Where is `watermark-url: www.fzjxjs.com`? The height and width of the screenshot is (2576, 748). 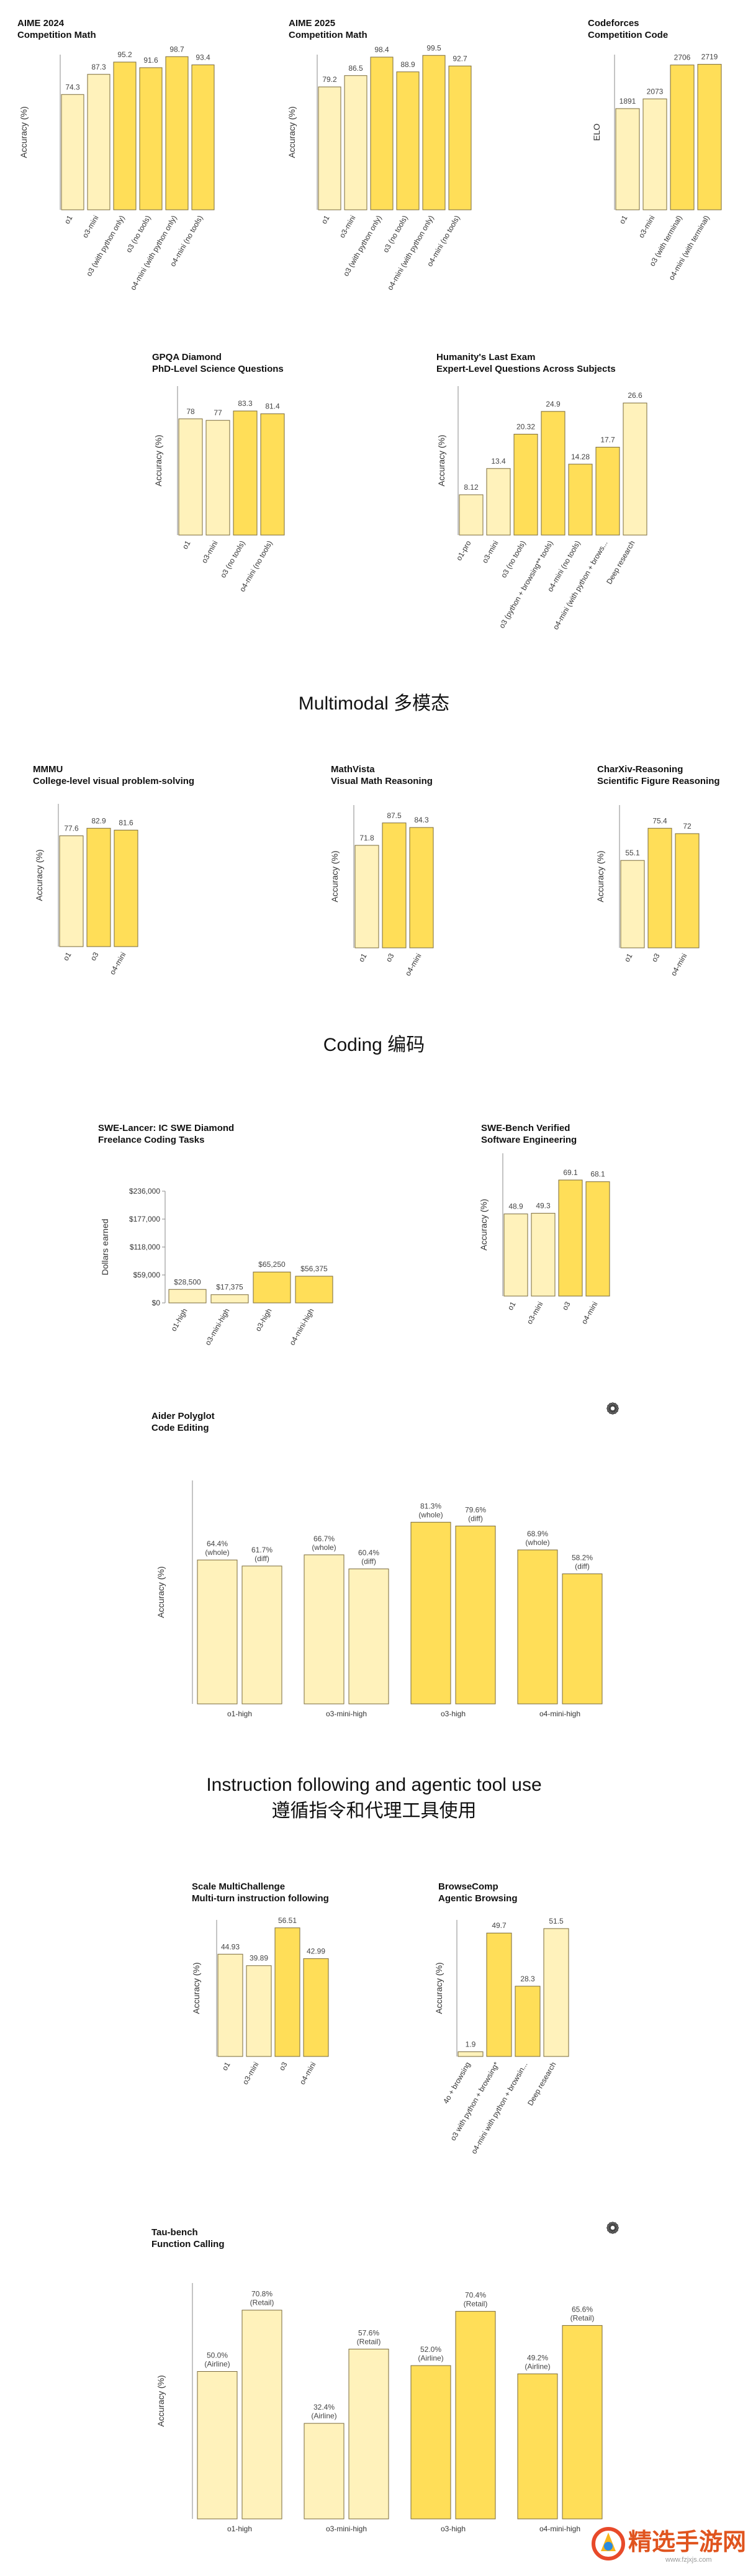 watermark-url: www.fzjxjs.com is located at coordinates (688, 2560).